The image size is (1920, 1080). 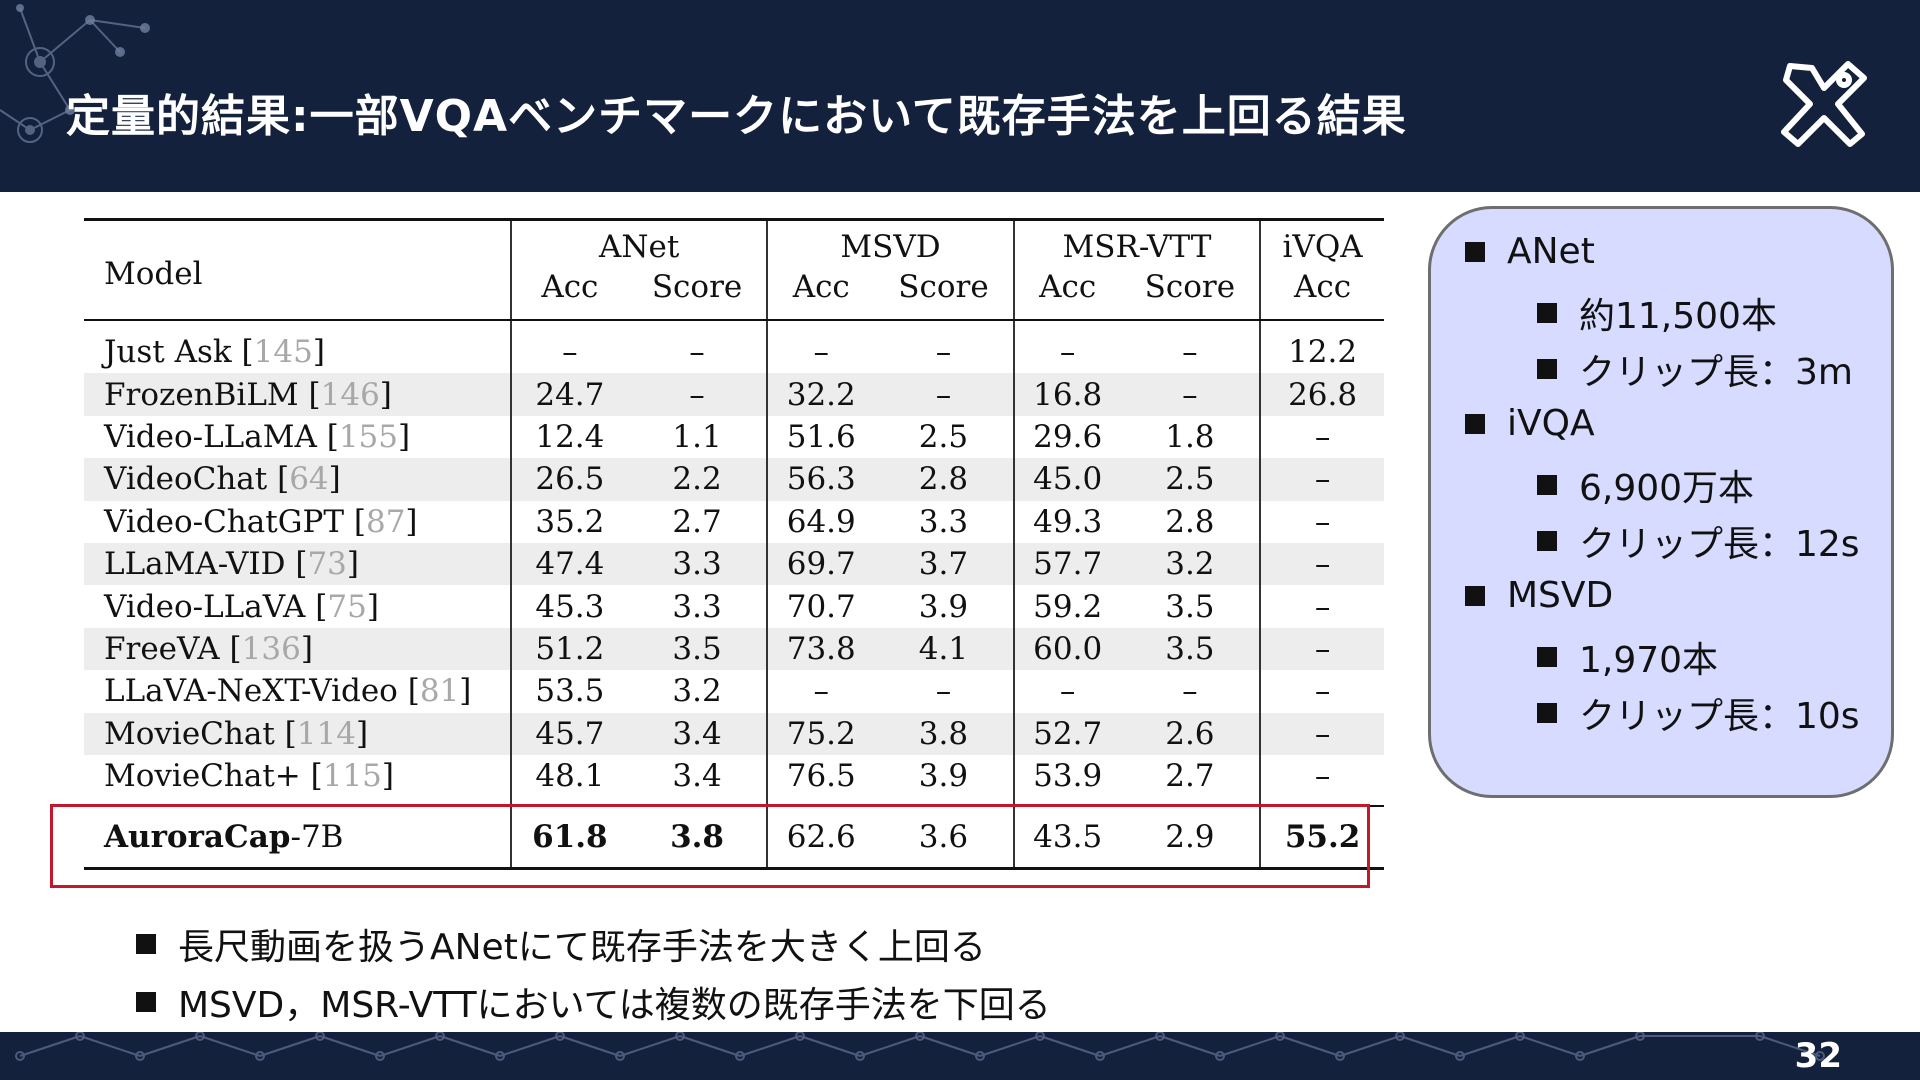 What do you see at coordinates (820, 437) in the screenshot?
I see `value-cell: 51.6` at bounding box center [820, 437].